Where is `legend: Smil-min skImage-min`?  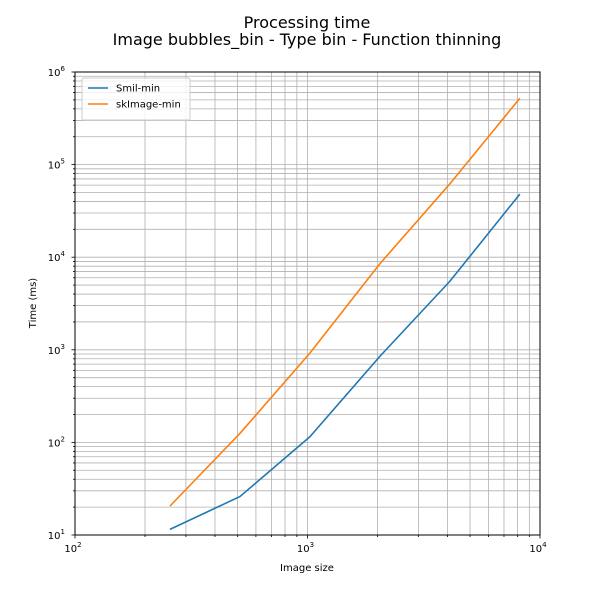 legend: Smil-min skImage-min is located at coordinates (136, 99).